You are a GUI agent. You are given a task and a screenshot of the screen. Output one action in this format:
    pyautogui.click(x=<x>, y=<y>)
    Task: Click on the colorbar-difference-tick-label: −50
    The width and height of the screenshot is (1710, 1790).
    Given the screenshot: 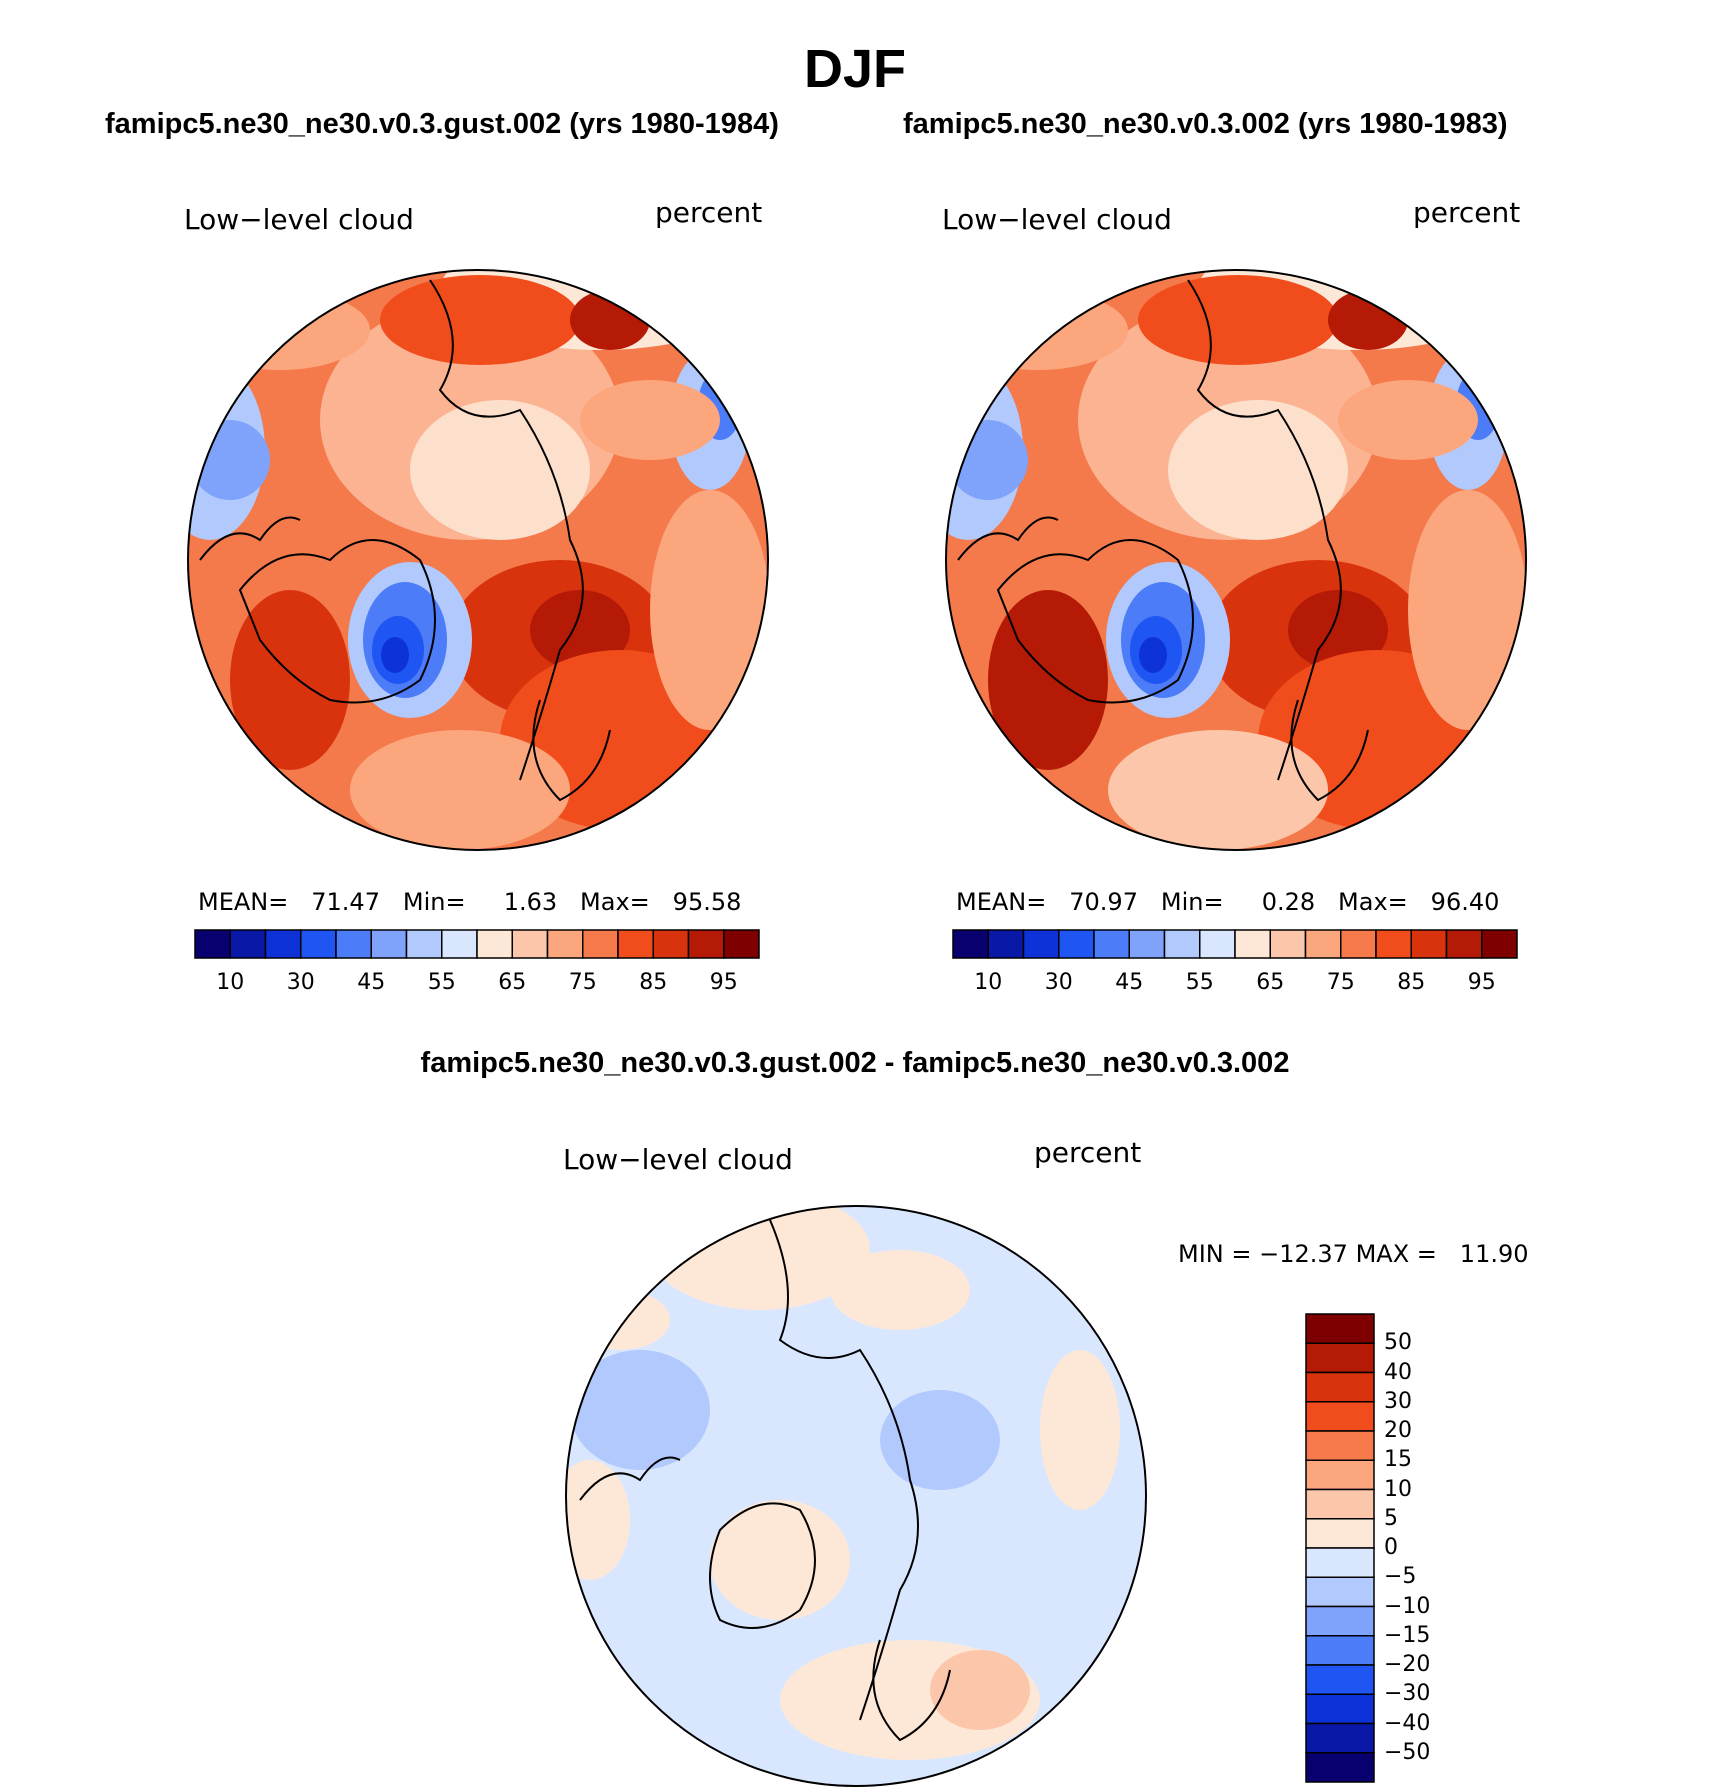 What is the action you would take?
    pyautogui.click(x=1407, y=1752)
    